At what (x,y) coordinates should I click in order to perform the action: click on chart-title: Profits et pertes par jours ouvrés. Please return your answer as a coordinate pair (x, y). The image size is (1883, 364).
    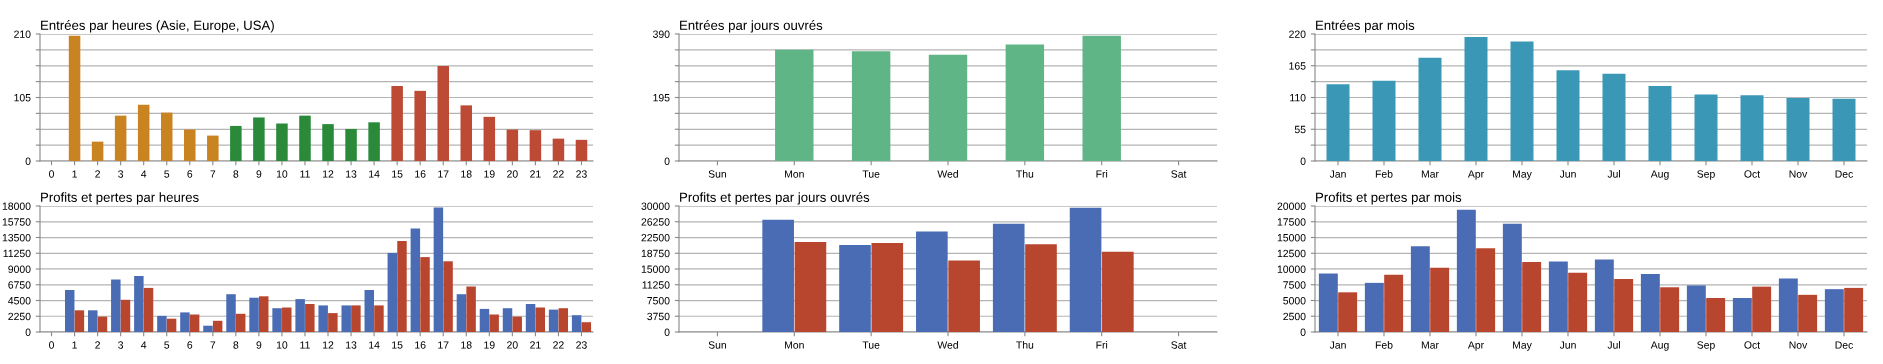
    Looking at the image, I should click on (775, 198).